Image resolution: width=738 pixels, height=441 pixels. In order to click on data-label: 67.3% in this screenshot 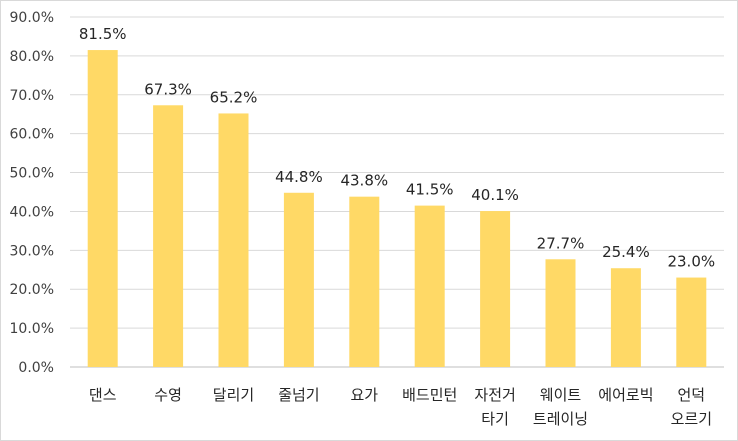, I will do `click(168, 89)`.